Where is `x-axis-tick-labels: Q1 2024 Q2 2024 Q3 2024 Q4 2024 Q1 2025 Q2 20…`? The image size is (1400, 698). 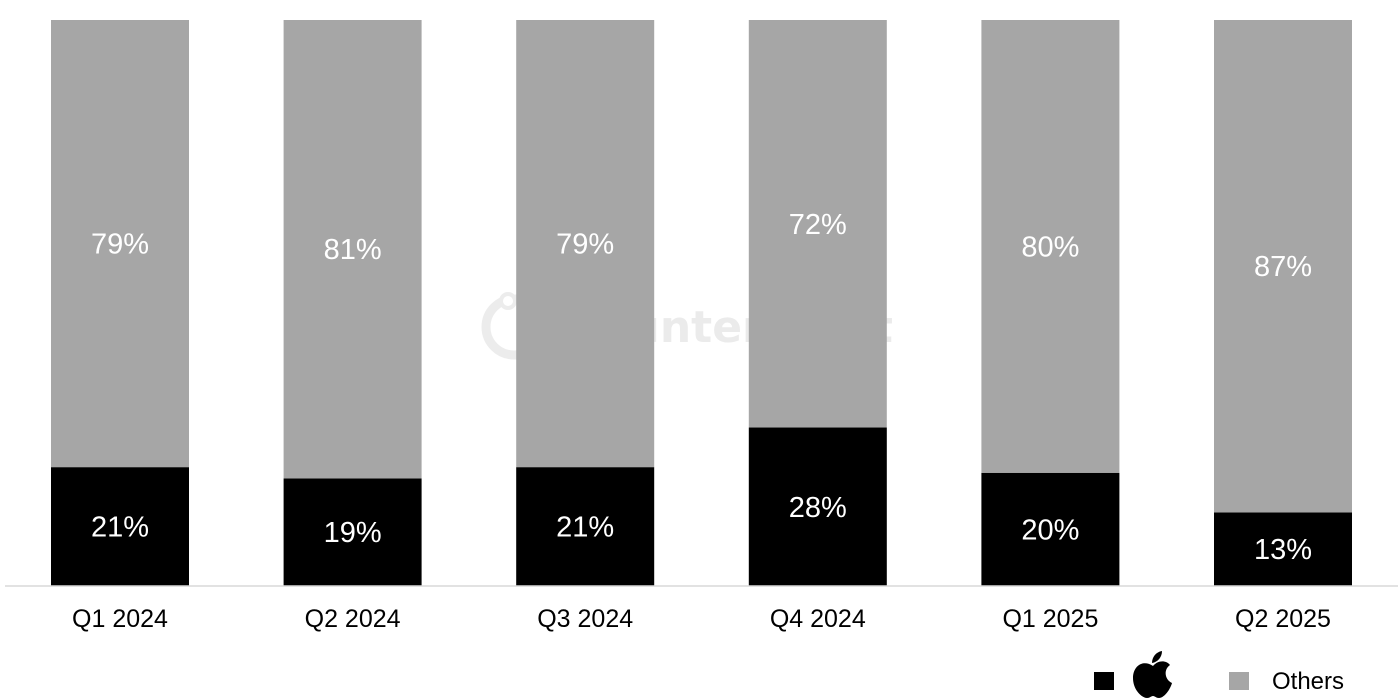
x-axis-tick-labels: Q1 2024 Q2 2024 Q3 2024 Q4 2024 Q1 2025 Q2 20… is located at coordinates (701, 619).